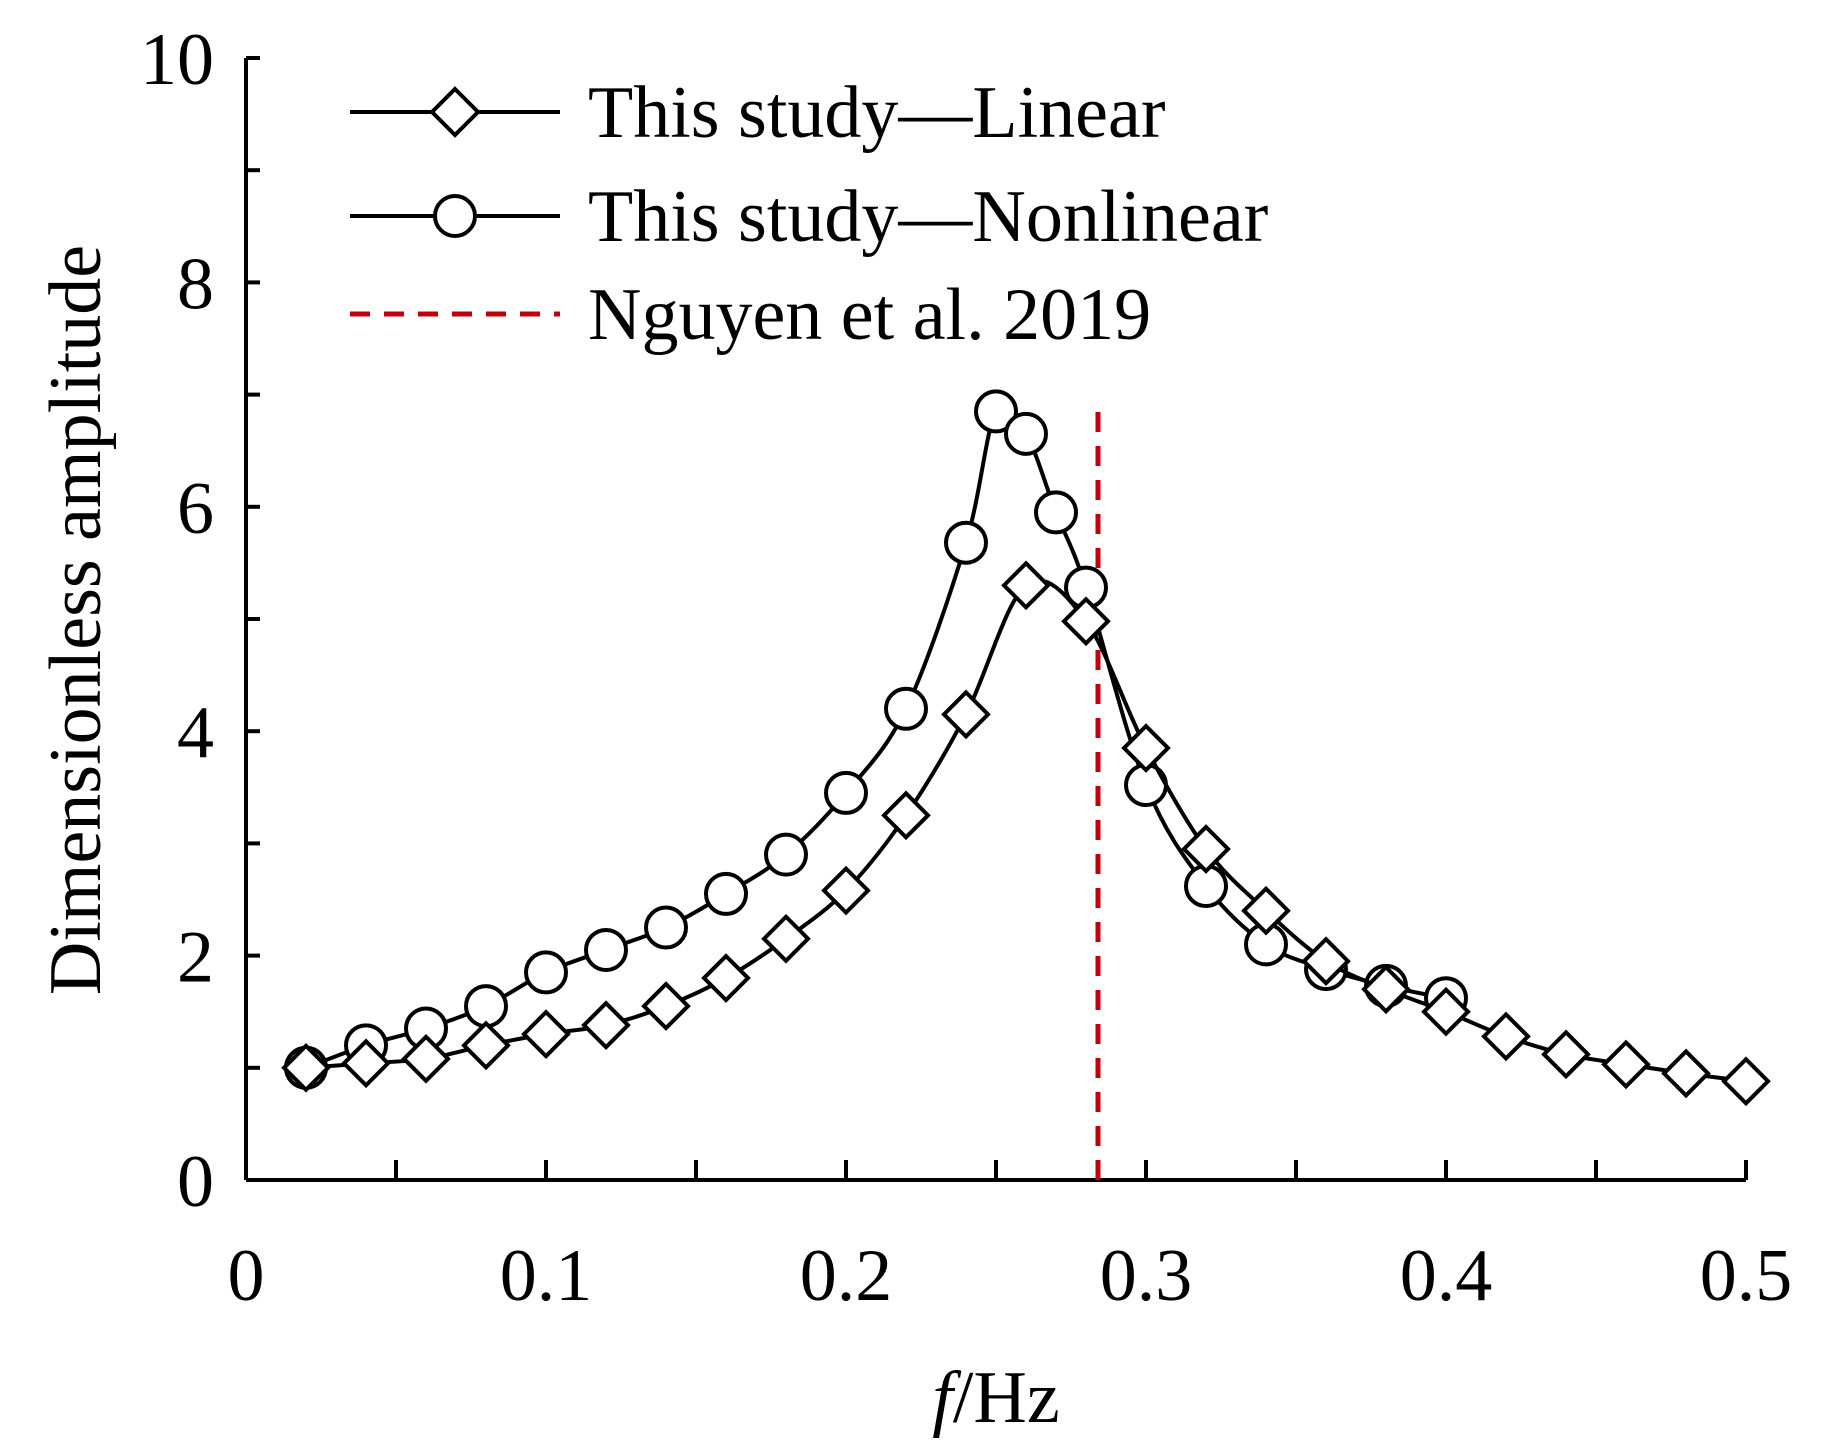  I want to click on x-axis-title-unit: /Hz, so click(1006, 1398).